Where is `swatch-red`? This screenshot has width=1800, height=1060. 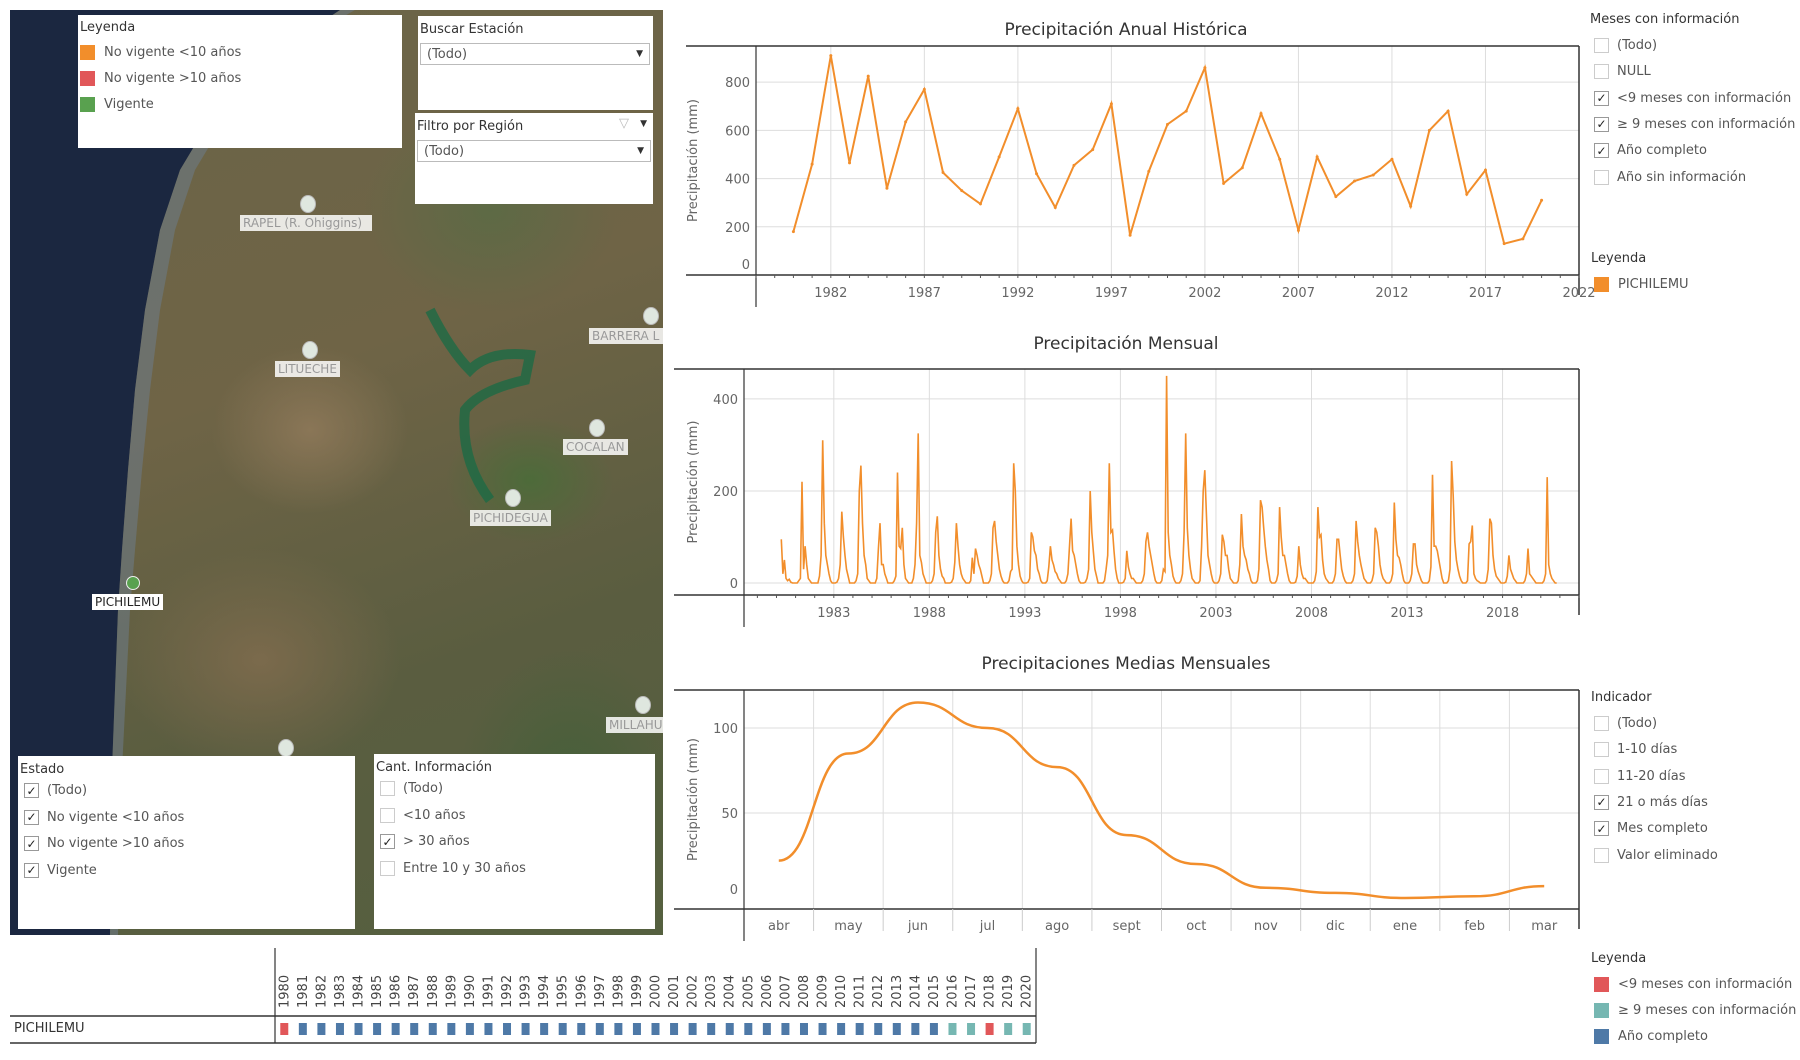
swatch-red is located at coordinates (1601, 984).